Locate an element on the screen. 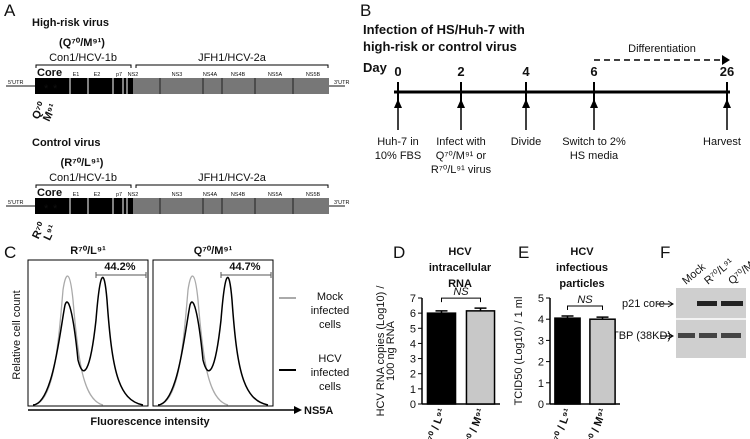  region-label: NS4A is located at coordinates (210, 195).